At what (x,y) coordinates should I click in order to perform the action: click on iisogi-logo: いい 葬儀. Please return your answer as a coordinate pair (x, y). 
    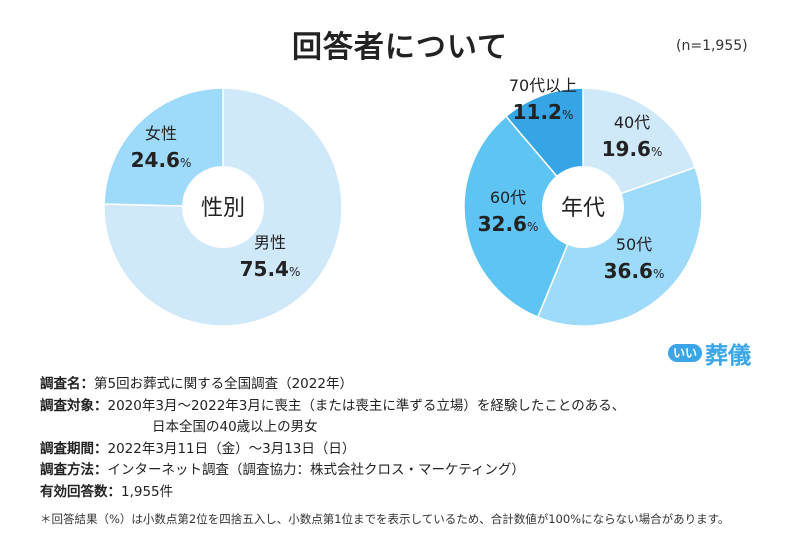
    Looking at the image, I should click on (709, 353).